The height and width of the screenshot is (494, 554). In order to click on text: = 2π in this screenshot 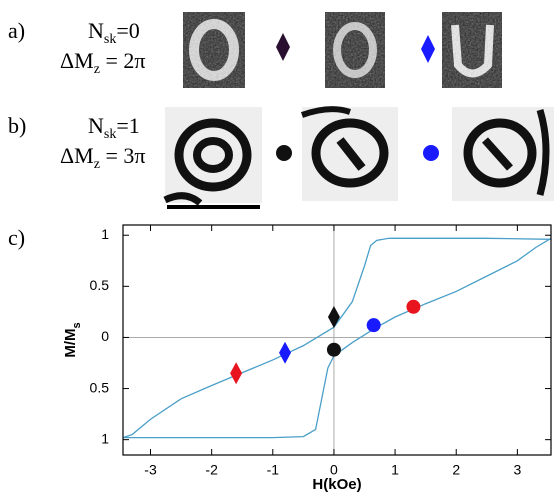, I will do `click(123, 60)`.